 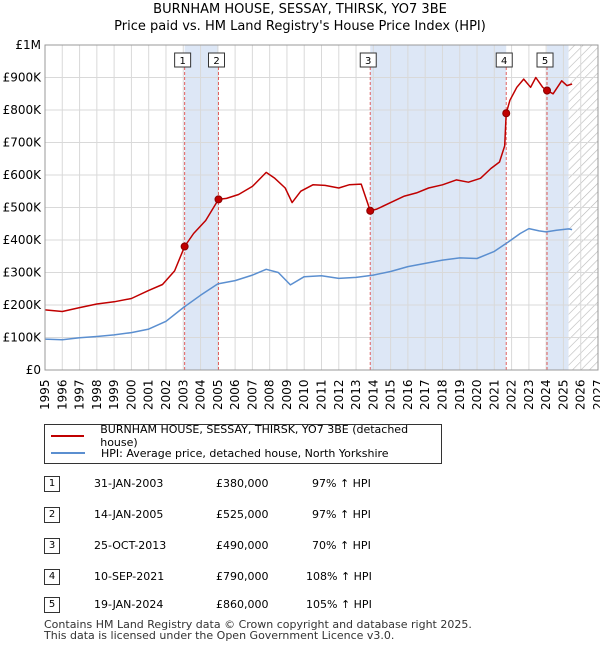 What do you see at coordinates (68, 453) in the screenshot?
I see `legend-swatch-hpi` at bounding box center [68, 453].